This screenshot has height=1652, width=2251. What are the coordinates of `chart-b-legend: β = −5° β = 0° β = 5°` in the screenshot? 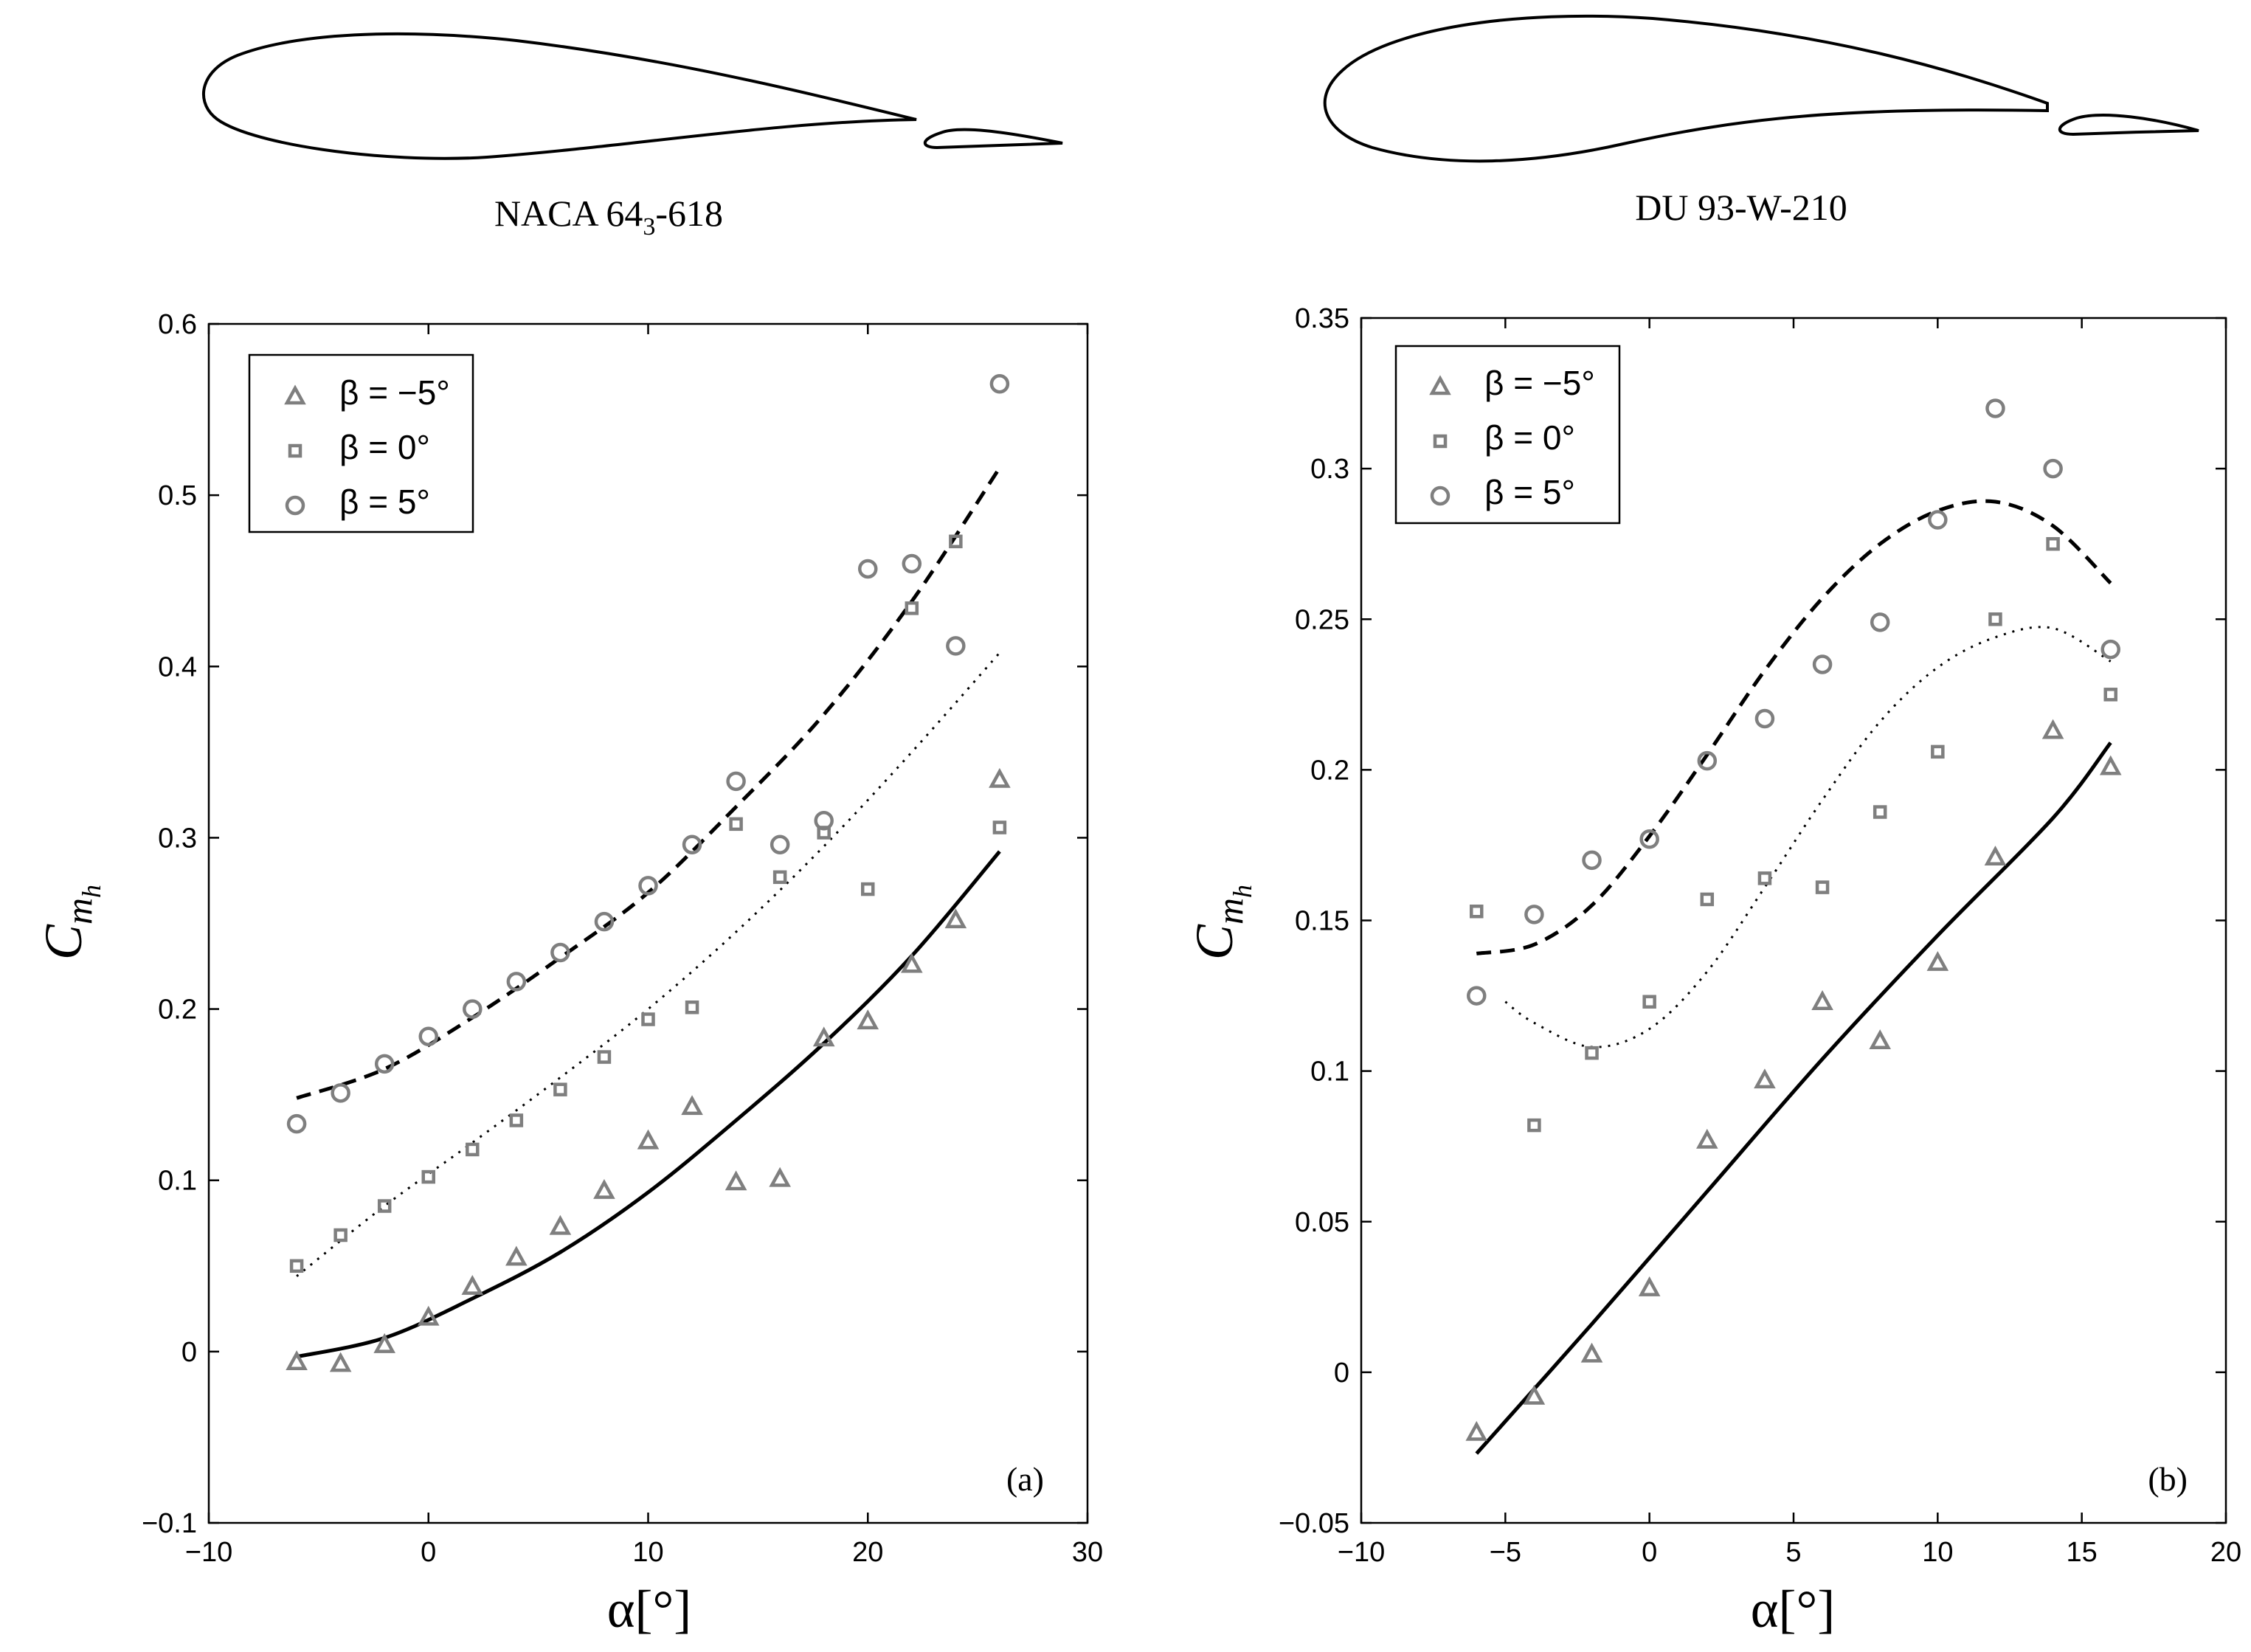 It's located at (1507, 435).